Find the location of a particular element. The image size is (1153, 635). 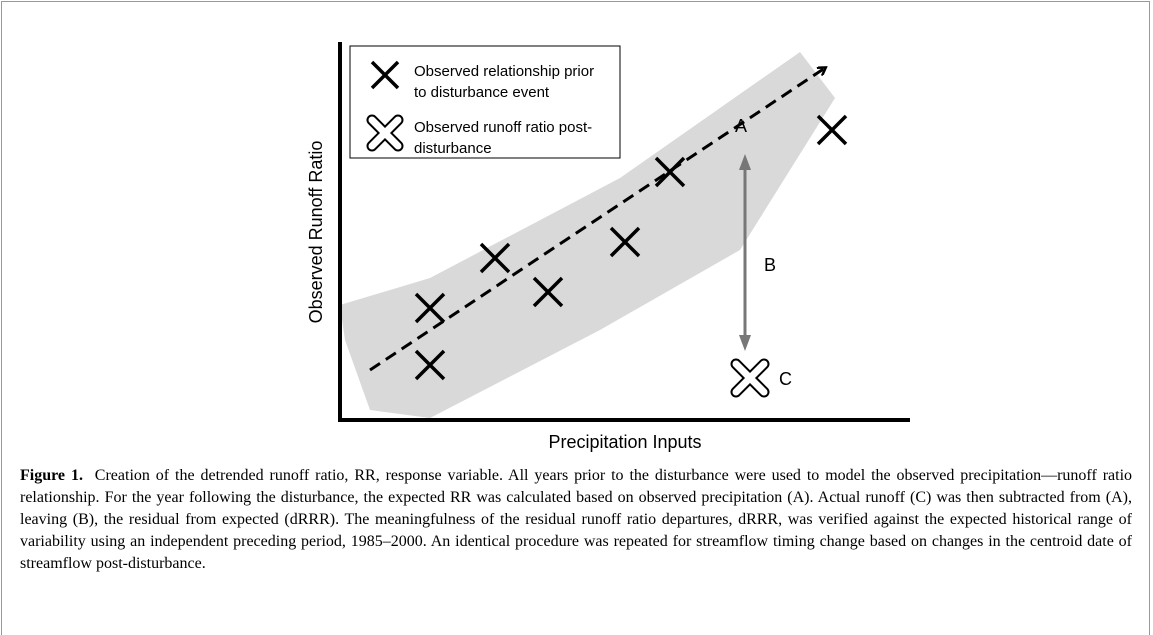

caption-label: Figure 1. is located at coordinates (51, 475).